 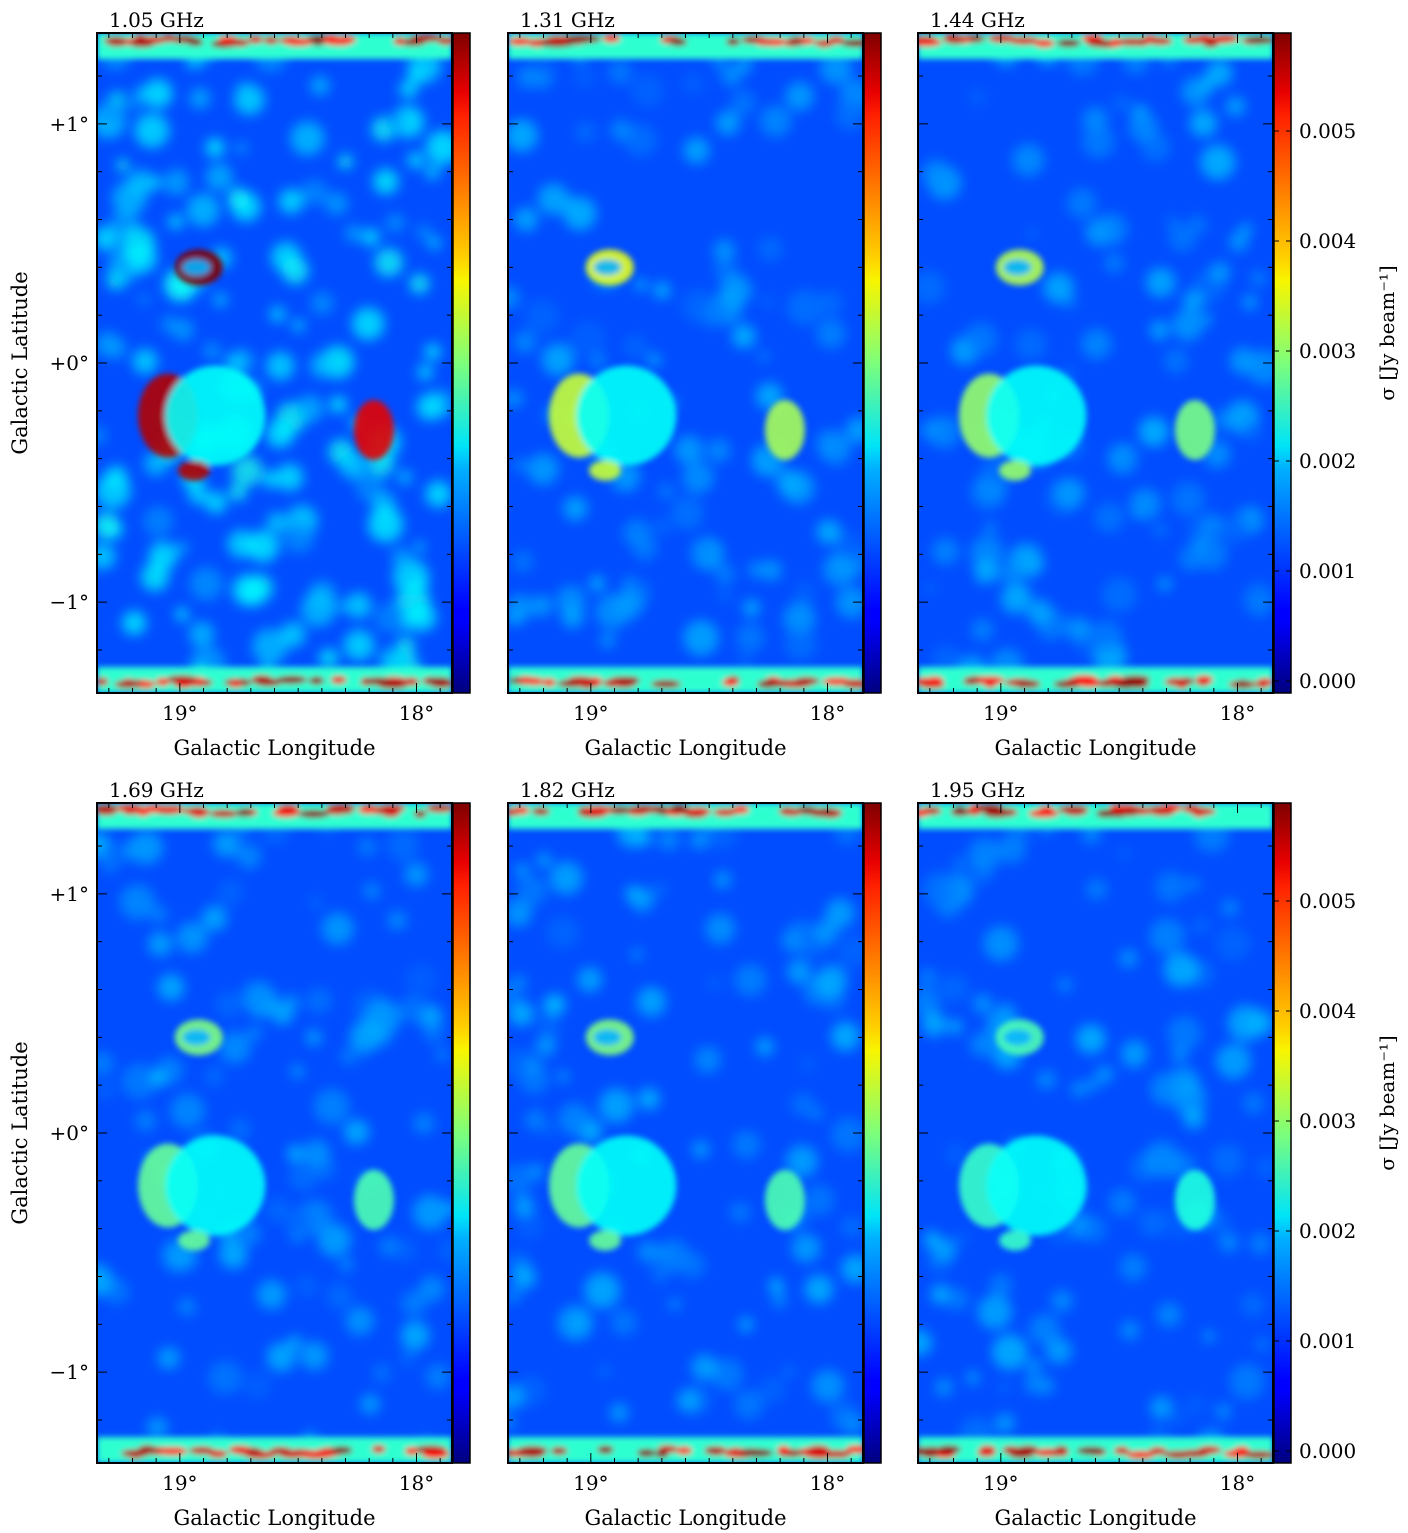 I want to click on x-axis-label: Galactic Longitude, so click(x=686, y=748).